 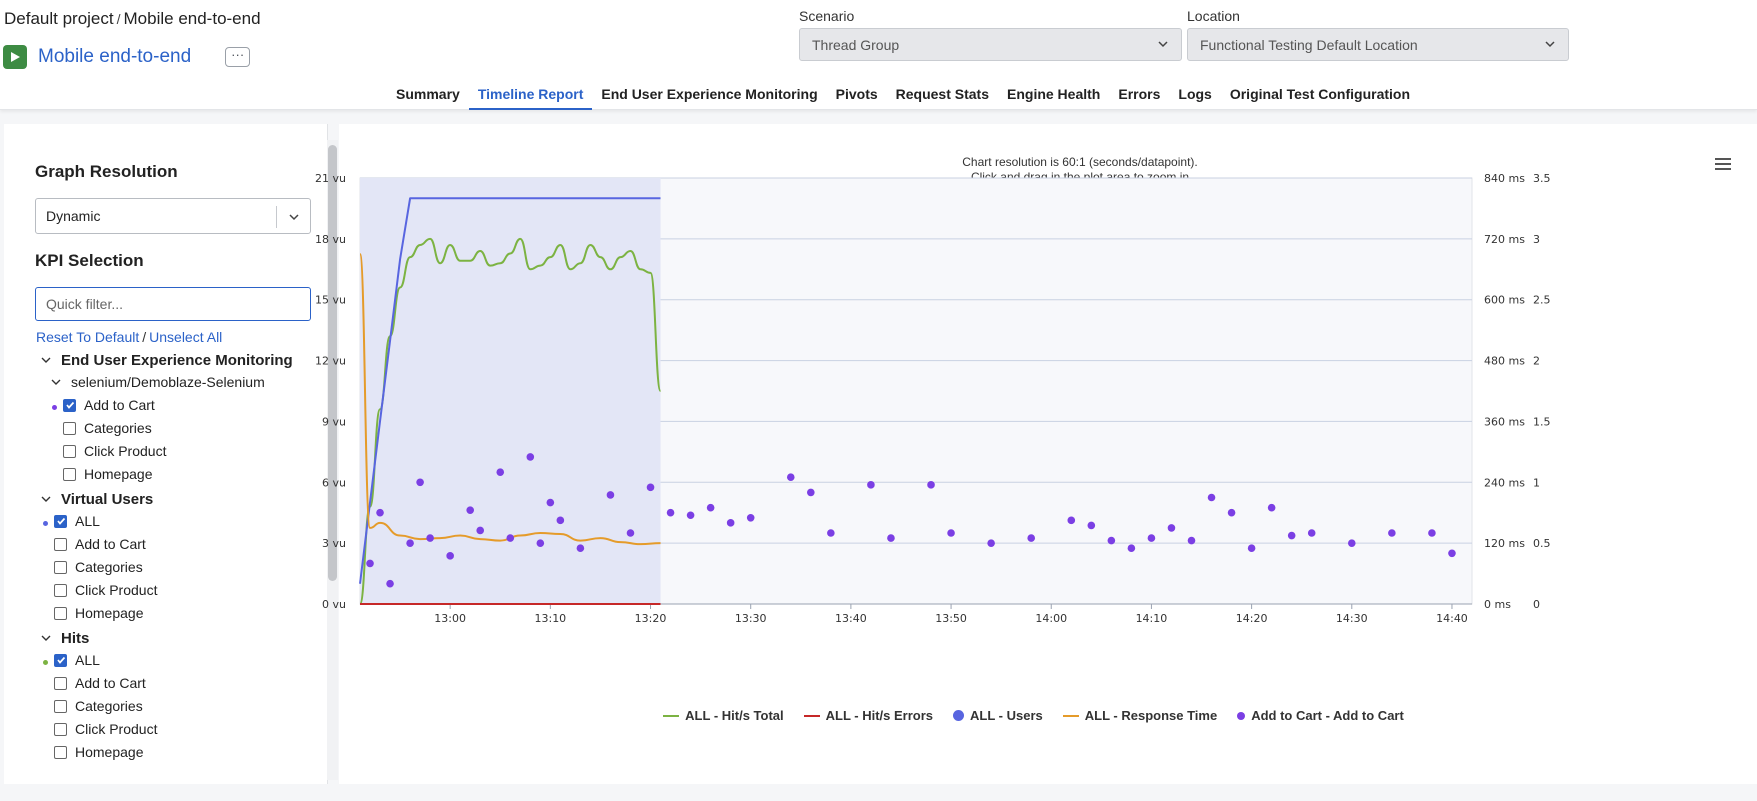 I want to click on x-tick-label: 14:40, so click(x=1452, y=618).